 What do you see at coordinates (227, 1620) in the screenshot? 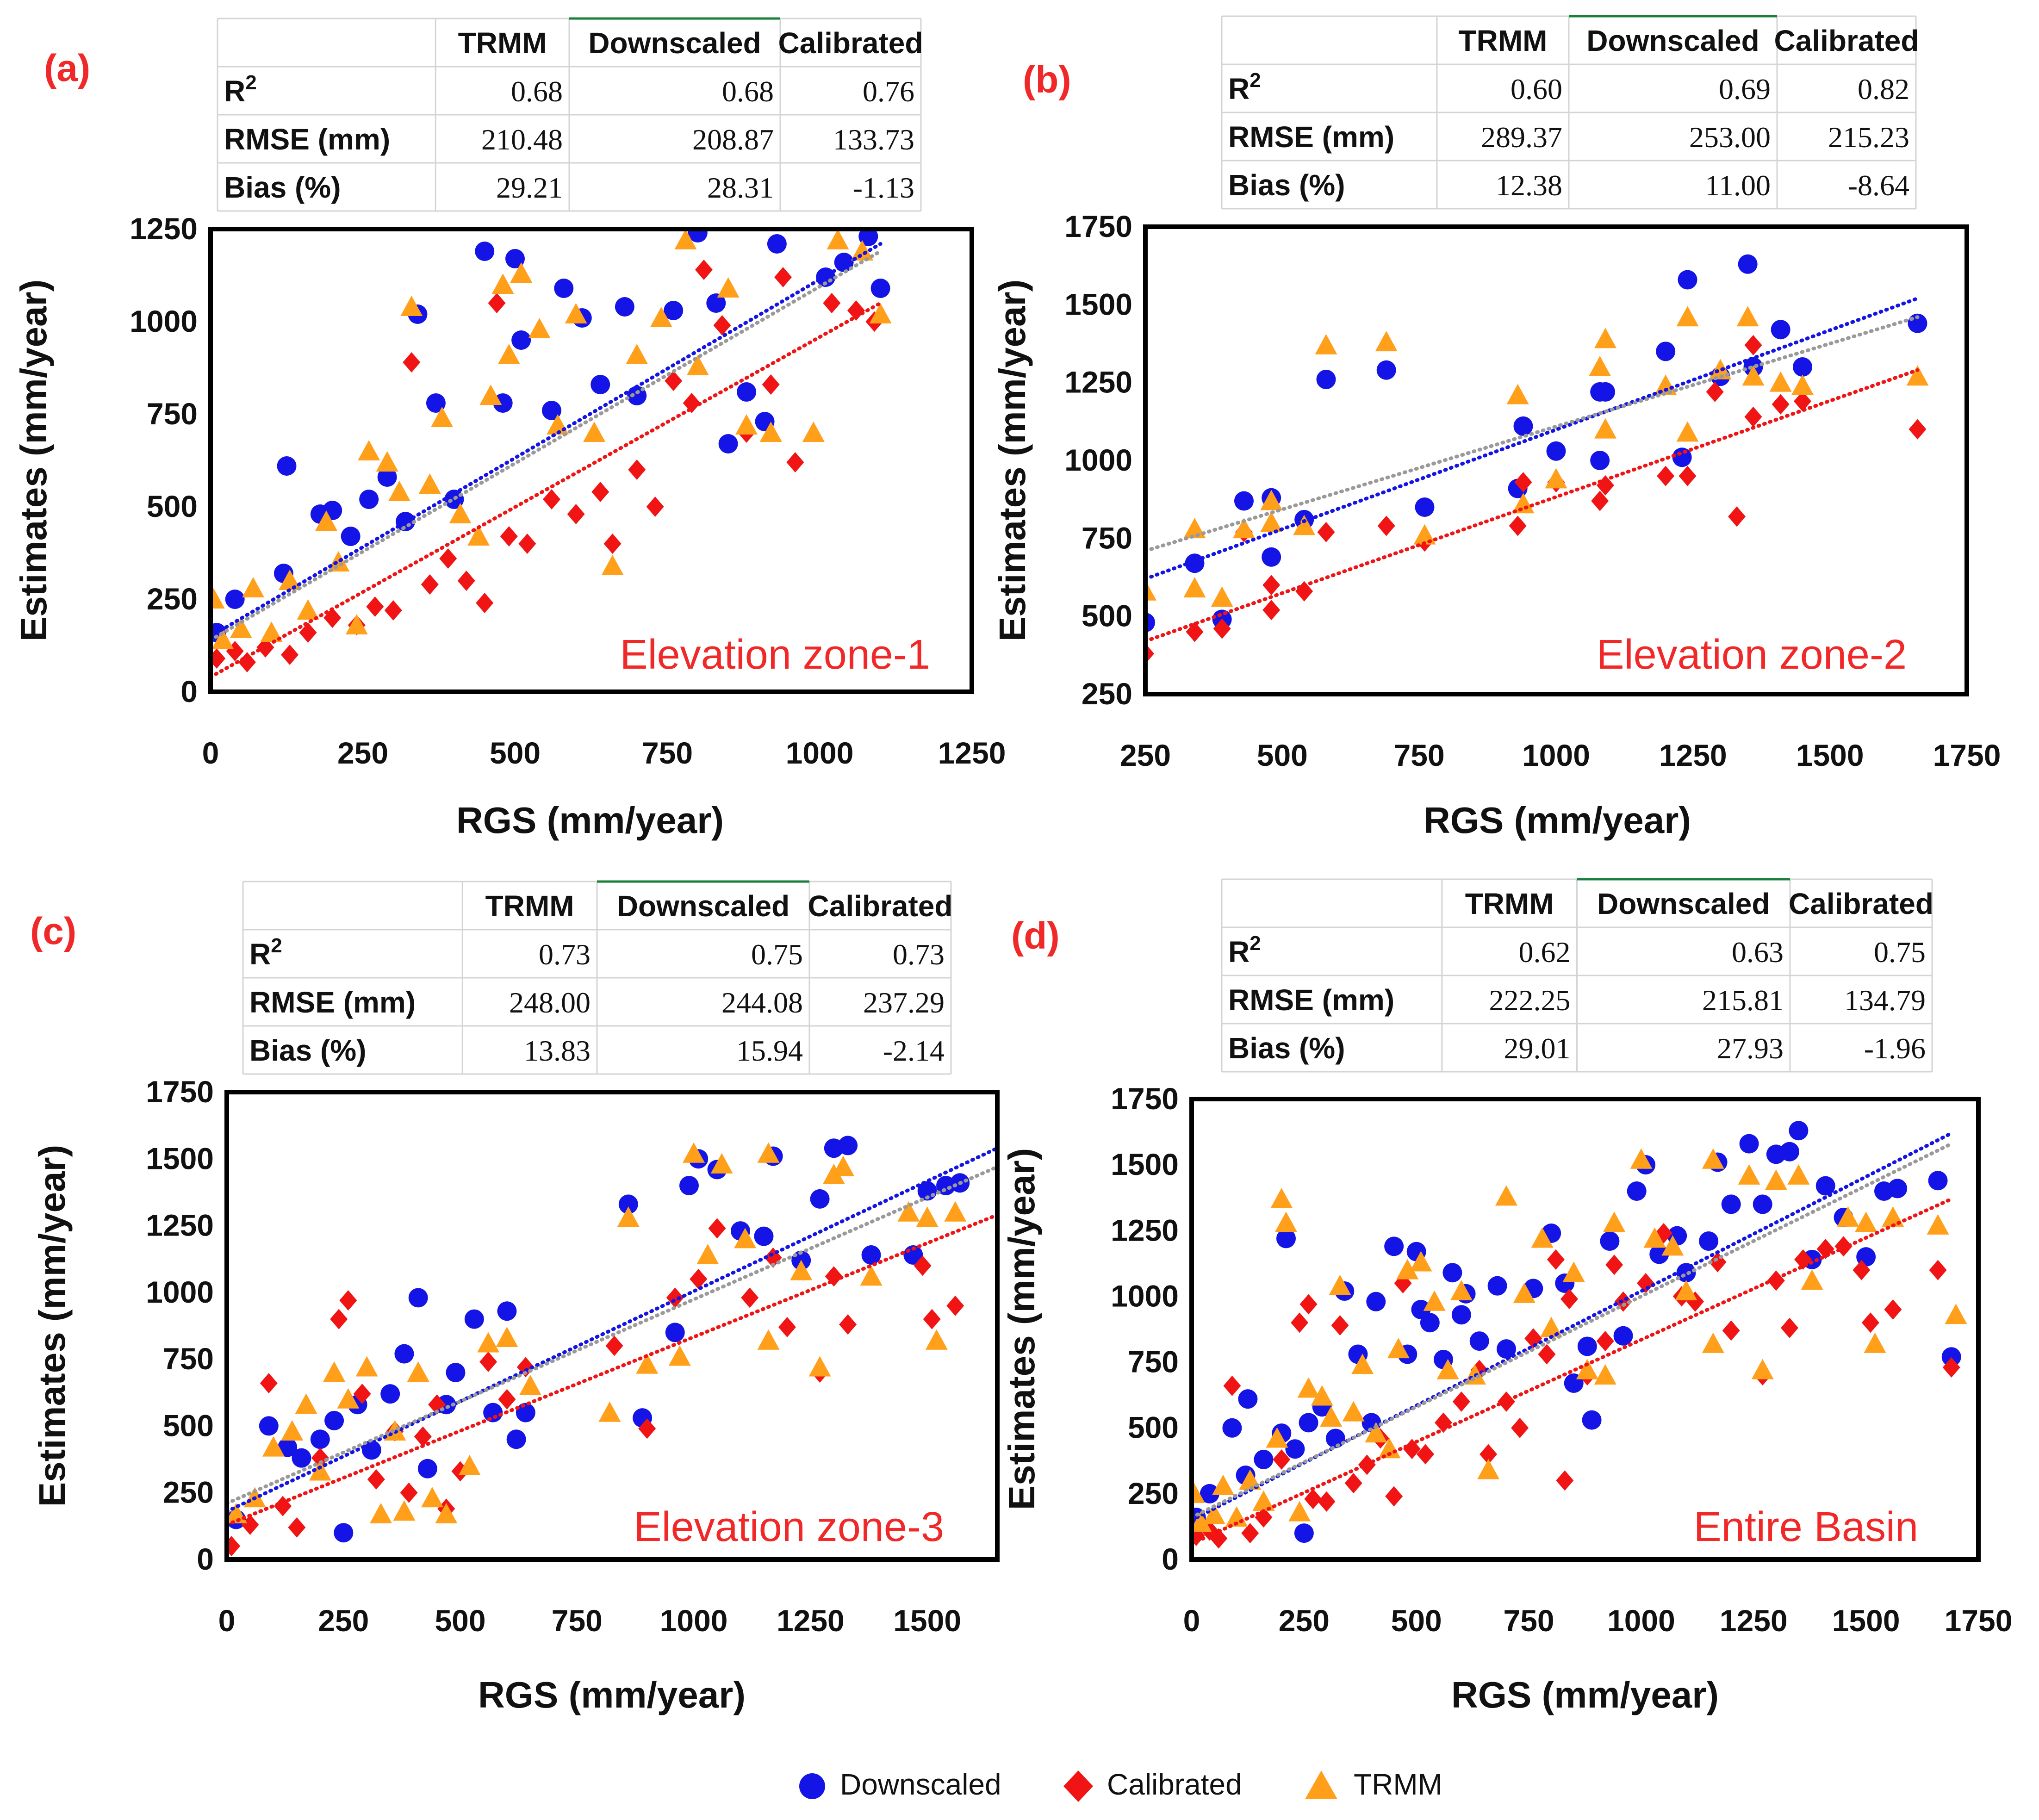
I see `x-tick-label: 0` at bounding box center [227, 1620].